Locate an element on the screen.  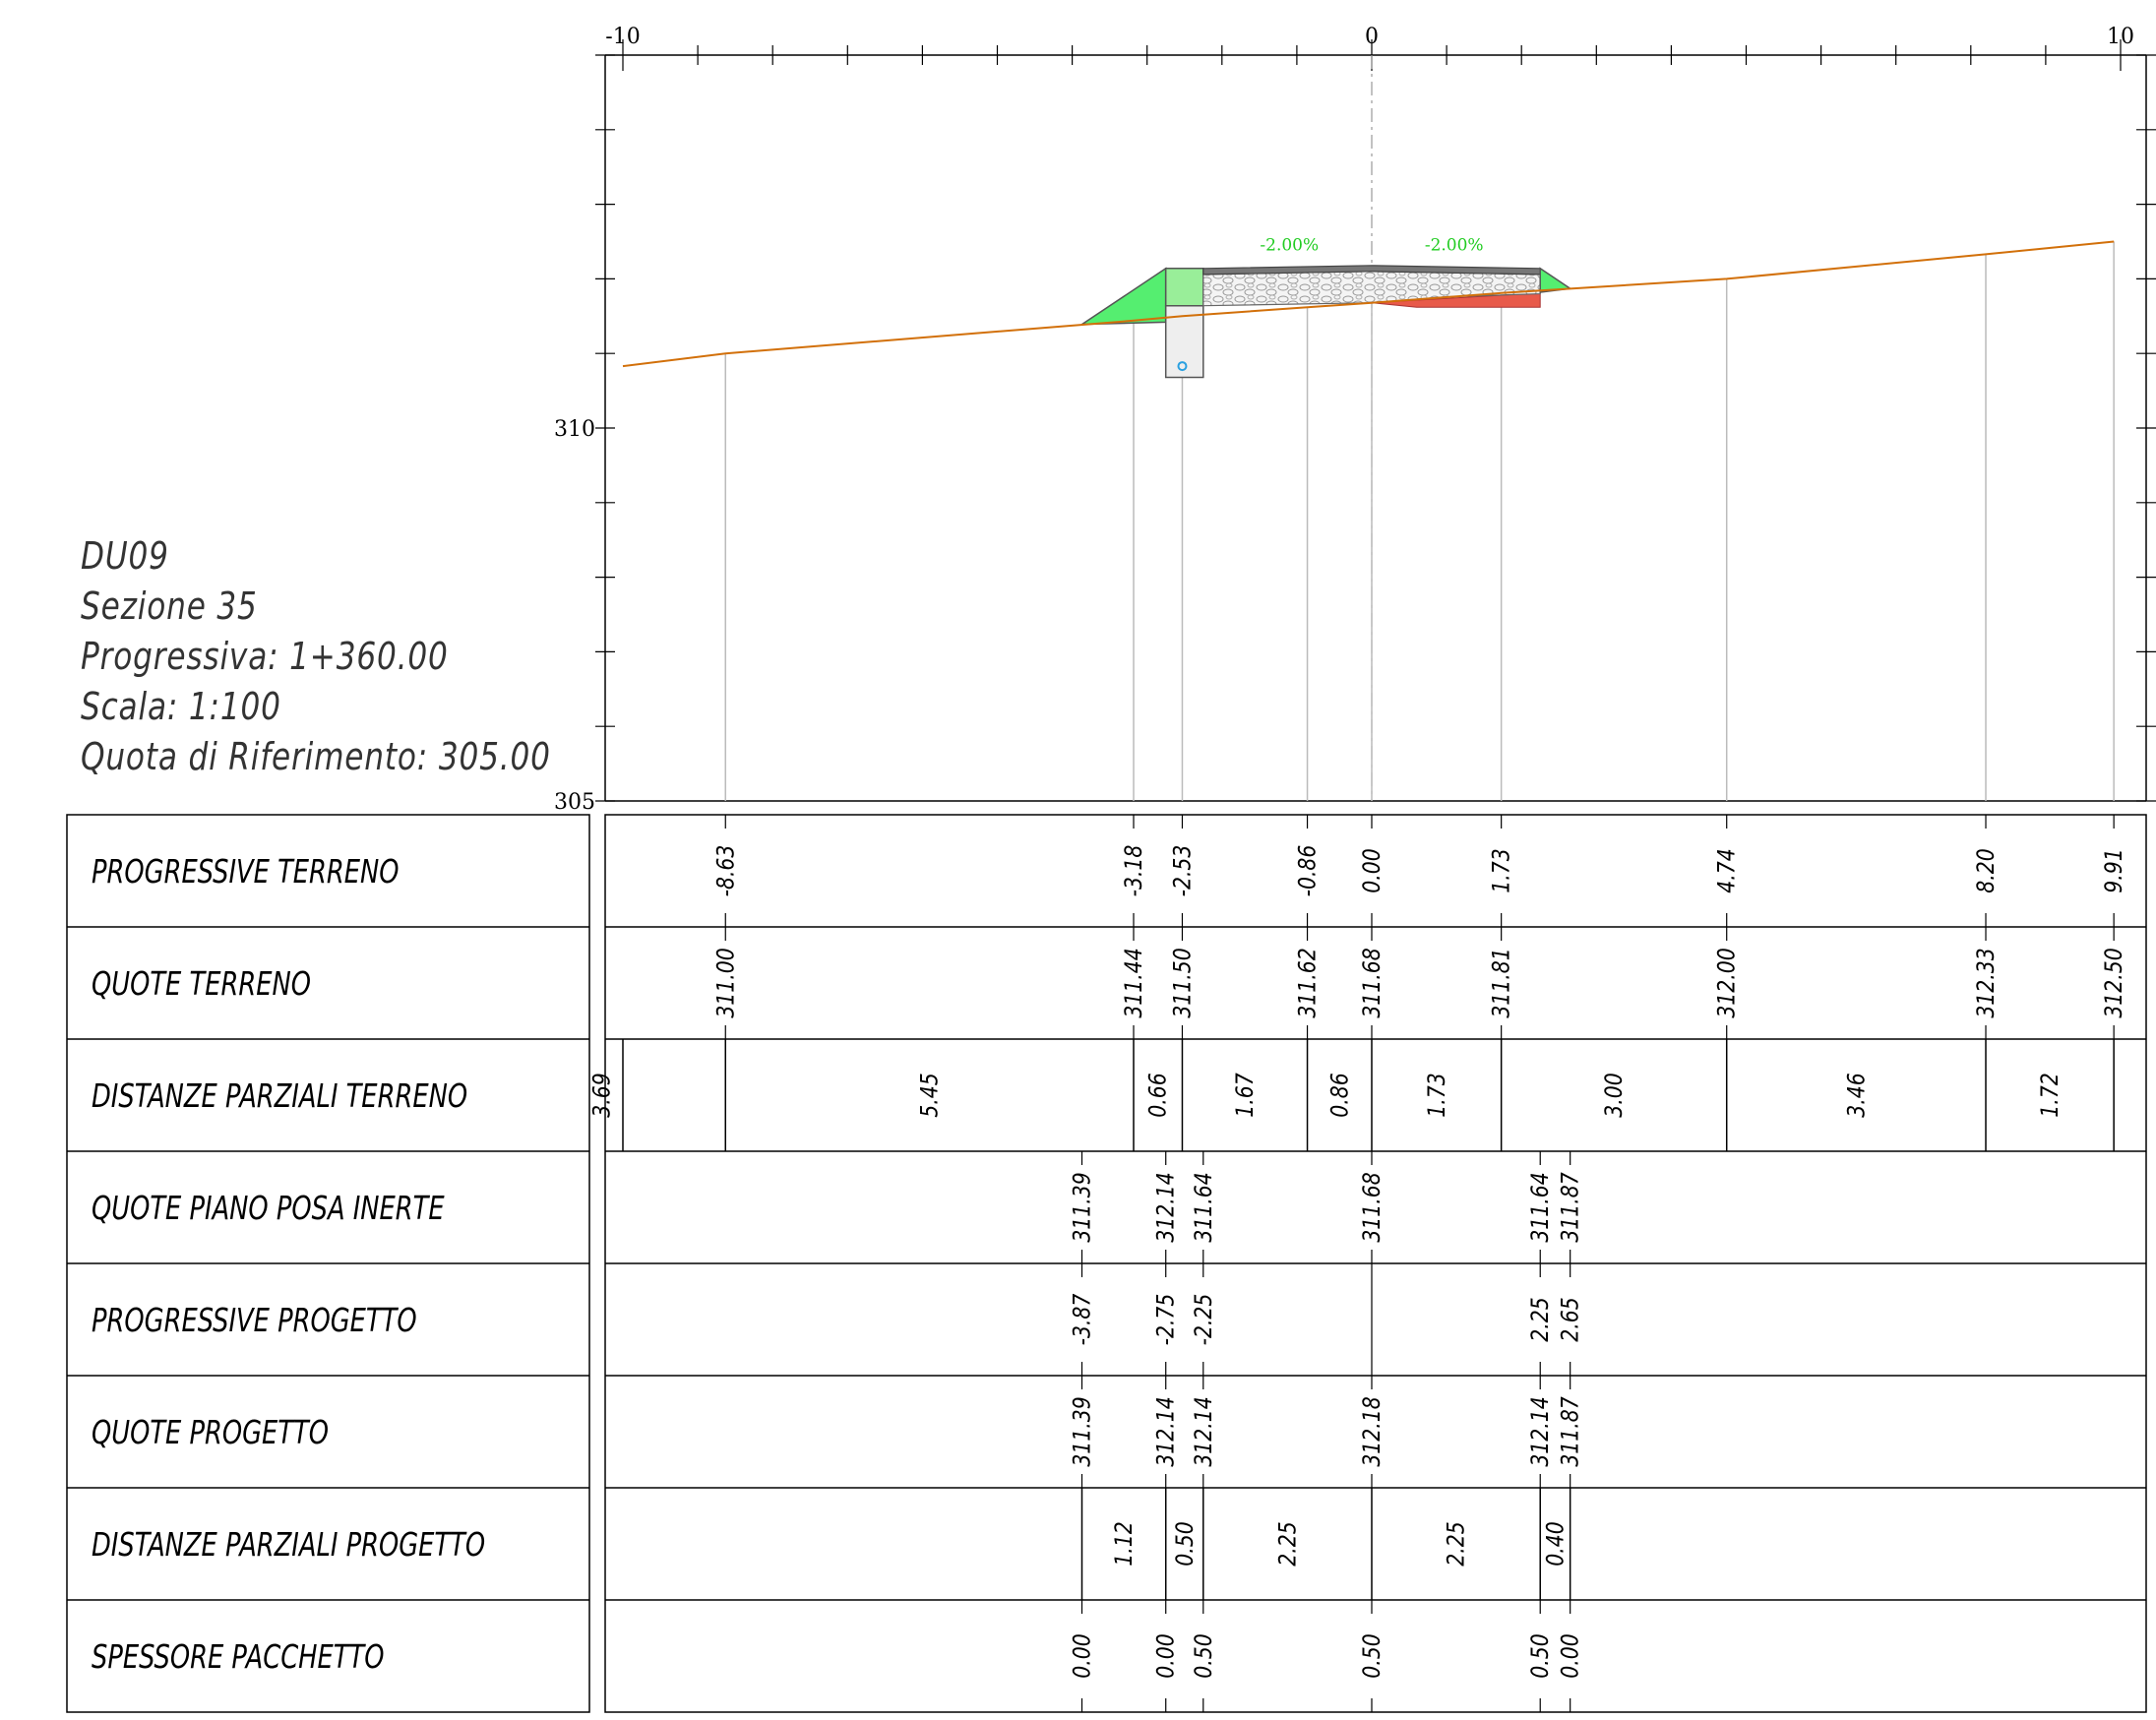
row-value: 312.33 is located at coordinates (1986, 982).